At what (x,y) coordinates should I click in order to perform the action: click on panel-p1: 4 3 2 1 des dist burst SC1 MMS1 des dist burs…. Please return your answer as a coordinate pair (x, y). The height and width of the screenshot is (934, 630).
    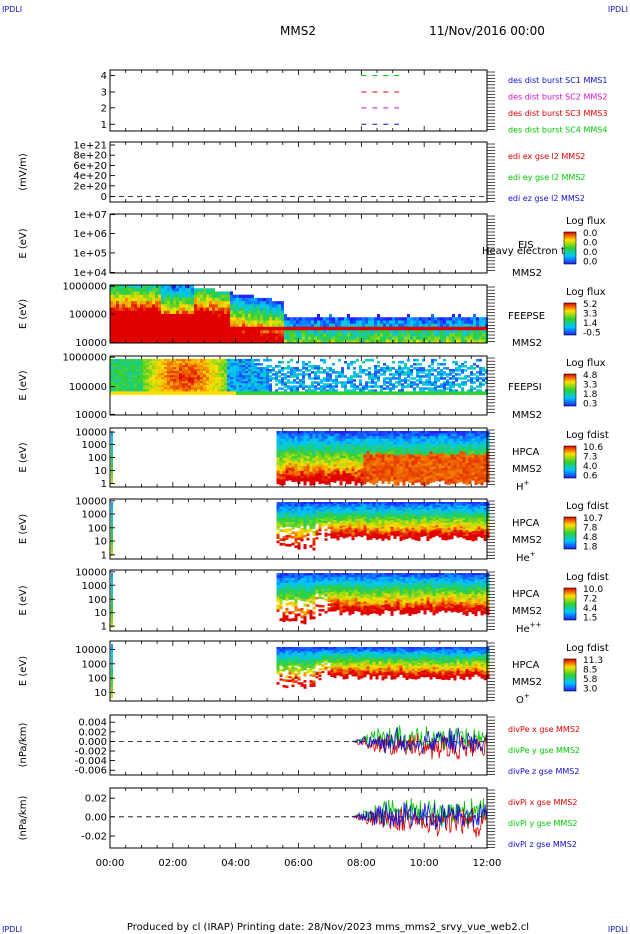
    Looking at the image, I should click on (354, 102).